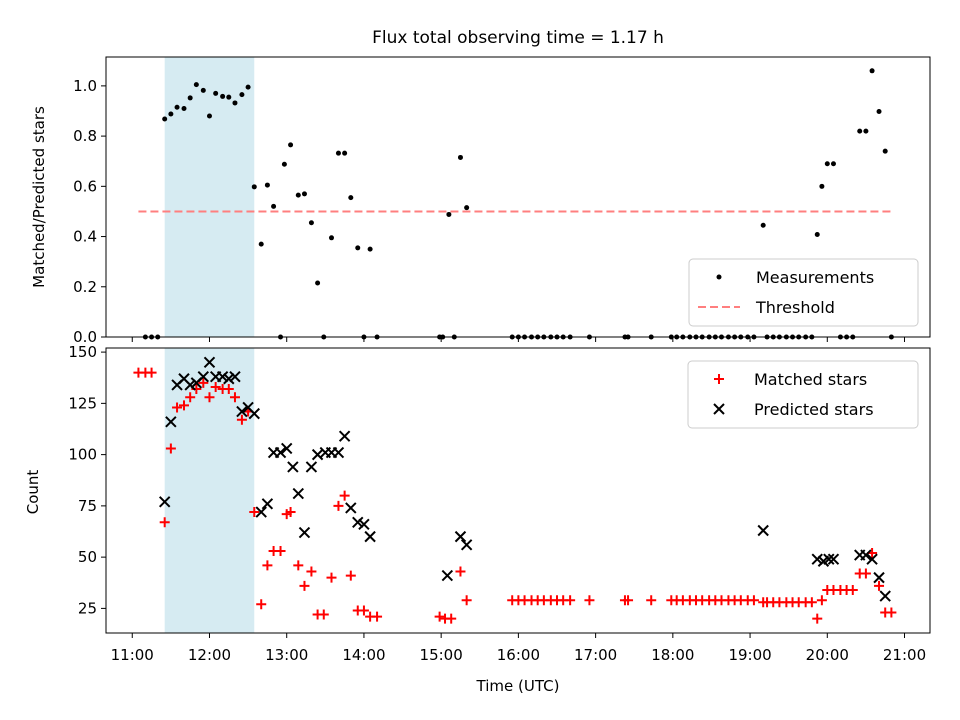 This screenshot has height=720, width=960. What do you see at coordinates (795, 307) in the screenshot?
I see `legend-threshold-label: Threshold` at bounding box center [795, 307].